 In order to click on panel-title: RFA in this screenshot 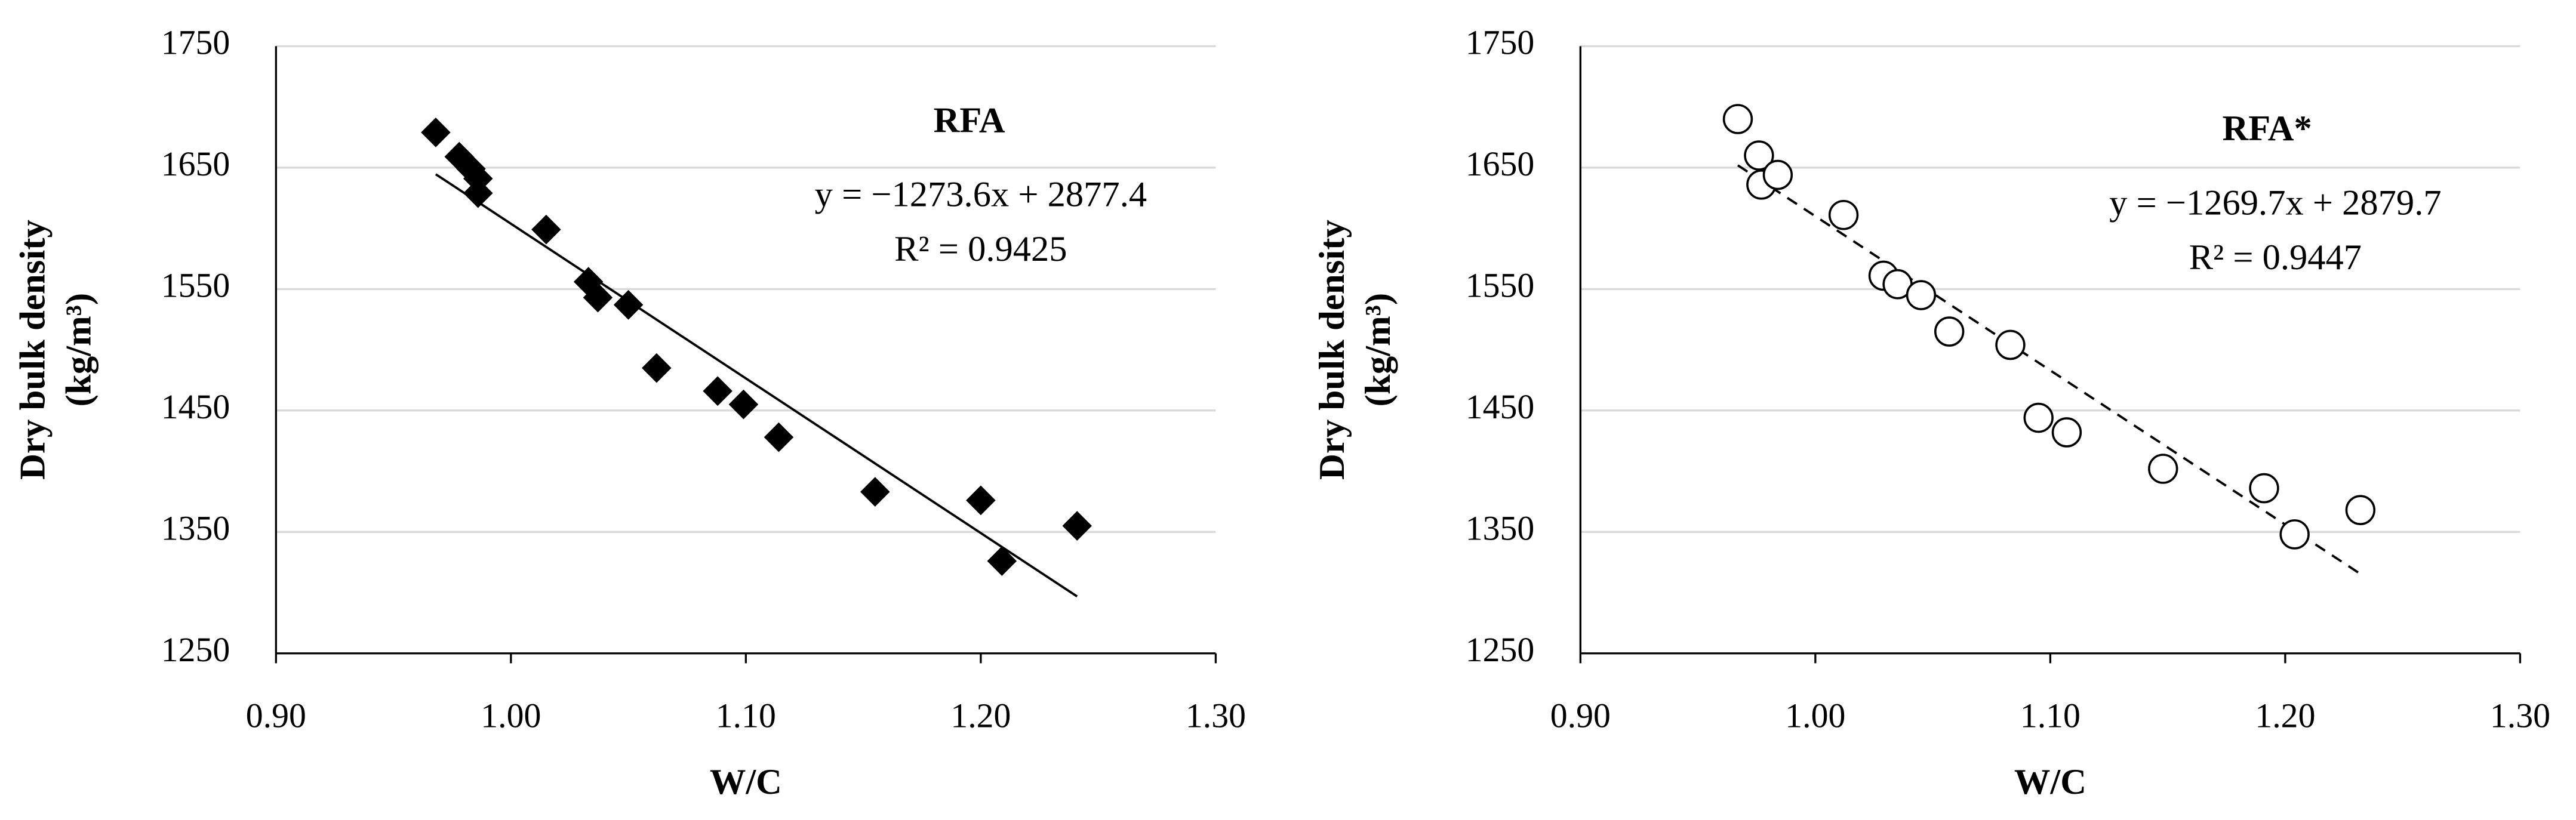, I will do `click(969, 120)`.